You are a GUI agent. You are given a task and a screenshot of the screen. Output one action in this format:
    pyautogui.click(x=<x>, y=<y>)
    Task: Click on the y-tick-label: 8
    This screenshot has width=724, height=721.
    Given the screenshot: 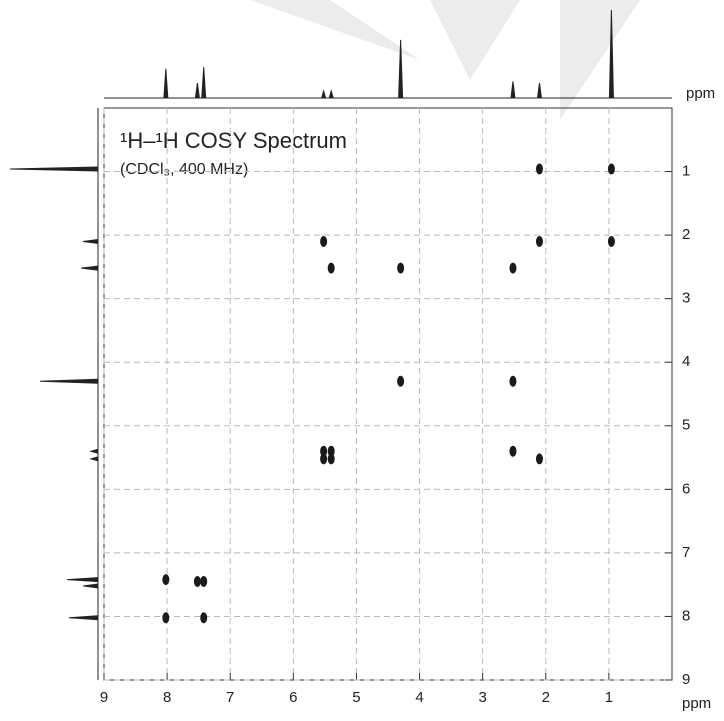 What is the action you would take?
    pyautogui.click(x=686, y=615)
    